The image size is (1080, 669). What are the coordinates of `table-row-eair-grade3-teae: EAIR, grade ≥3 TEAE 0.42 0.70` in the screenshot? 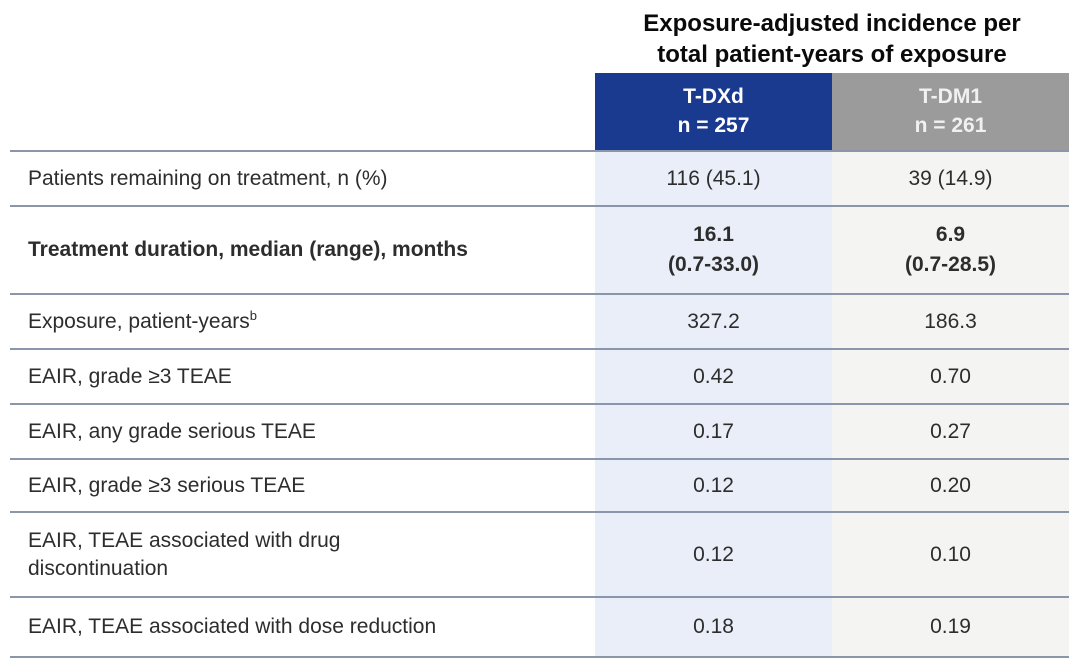 It's located at (539, 376).